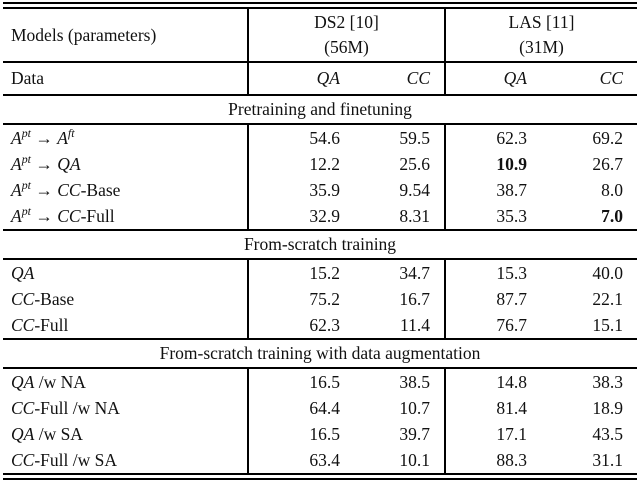 This screenshot has height=483, width=640. What do you see at coordinates (125, 36) in the screenshot?
I see `corner-label: Models (parameters)` at bounding box center [125, 36].